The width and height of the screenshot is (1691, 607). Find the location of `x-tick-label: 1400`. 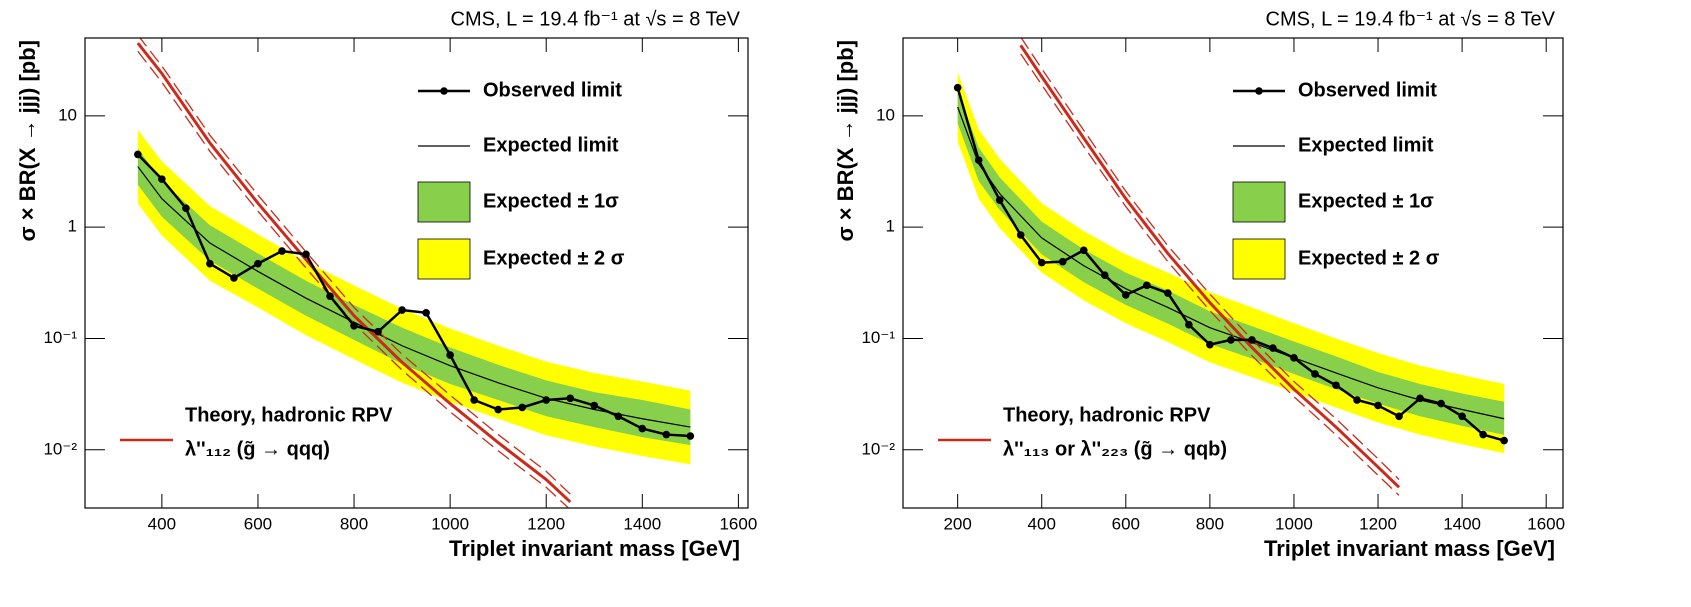

x-tick-label: 1400 is located at coordinates (642, 523).